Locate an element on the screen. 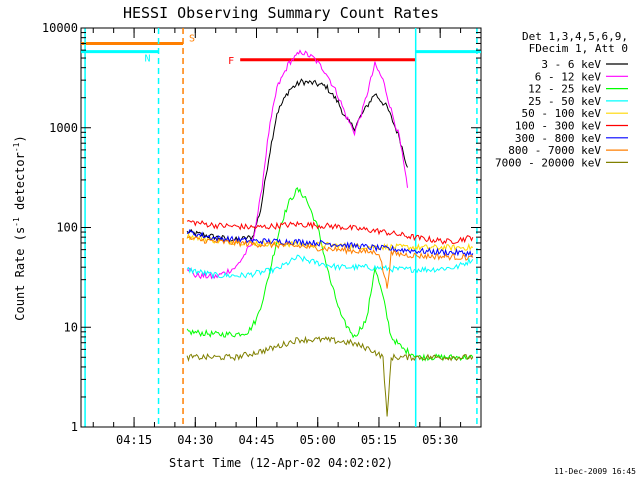 The image size is (640, 480). legend-entry-label: 3 - 6 keV is located at coordinates (571, 64).